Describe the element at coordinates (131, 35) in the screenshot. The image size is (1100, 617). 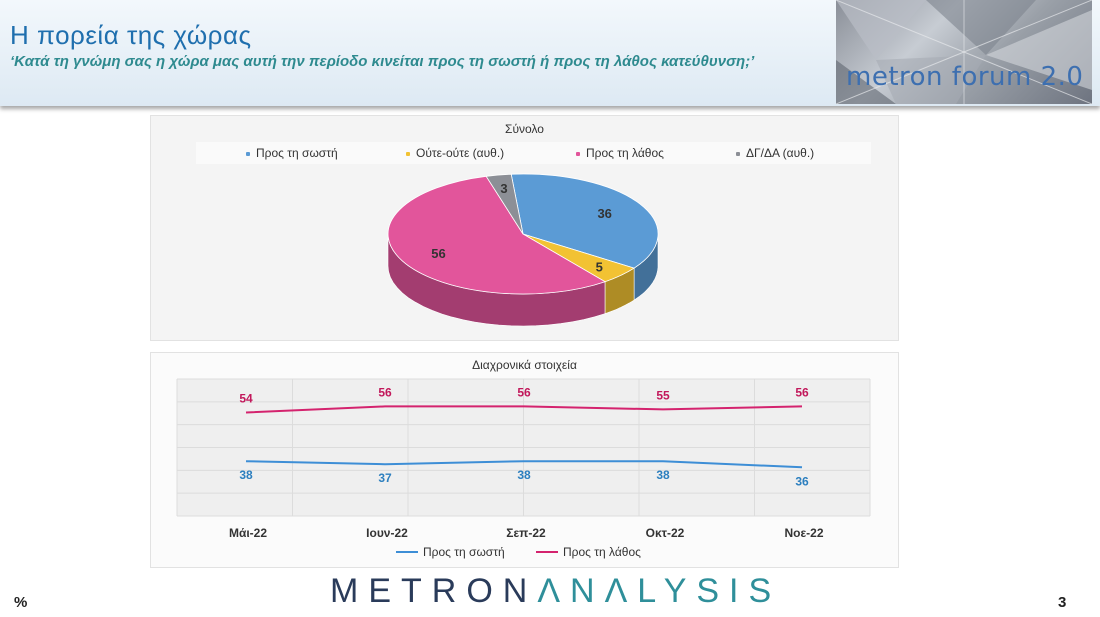
I see `slide-title: Η πορεία της χώρας` at that location.